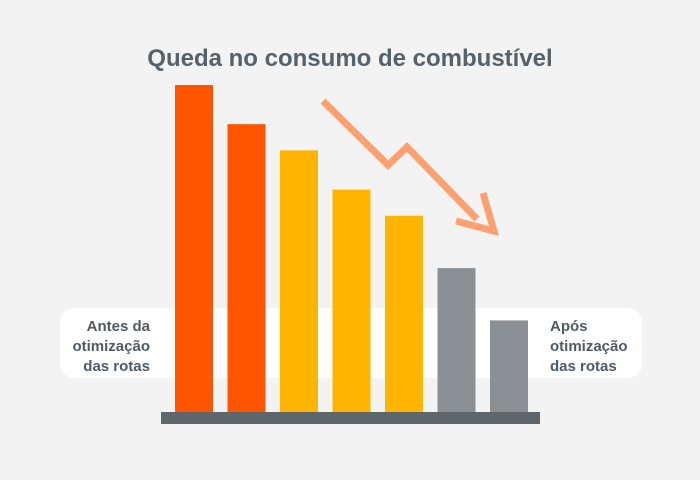  I want to click on right-annotation-line-1: Após, so click(569, 326).